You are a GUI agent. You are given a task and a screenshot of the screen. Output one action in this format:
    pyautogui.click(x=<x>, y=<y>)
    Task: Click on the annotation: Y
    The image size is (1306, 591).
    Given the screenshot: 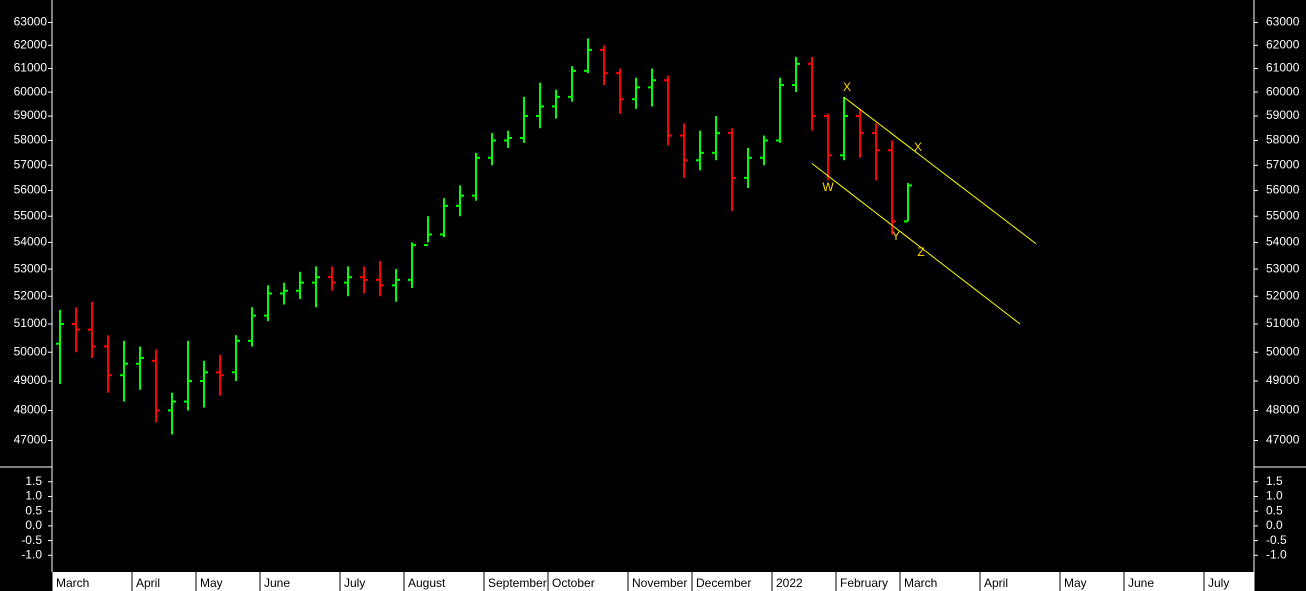 What is the action you would take?
    pyautogui.click(x=896, y=236)
    